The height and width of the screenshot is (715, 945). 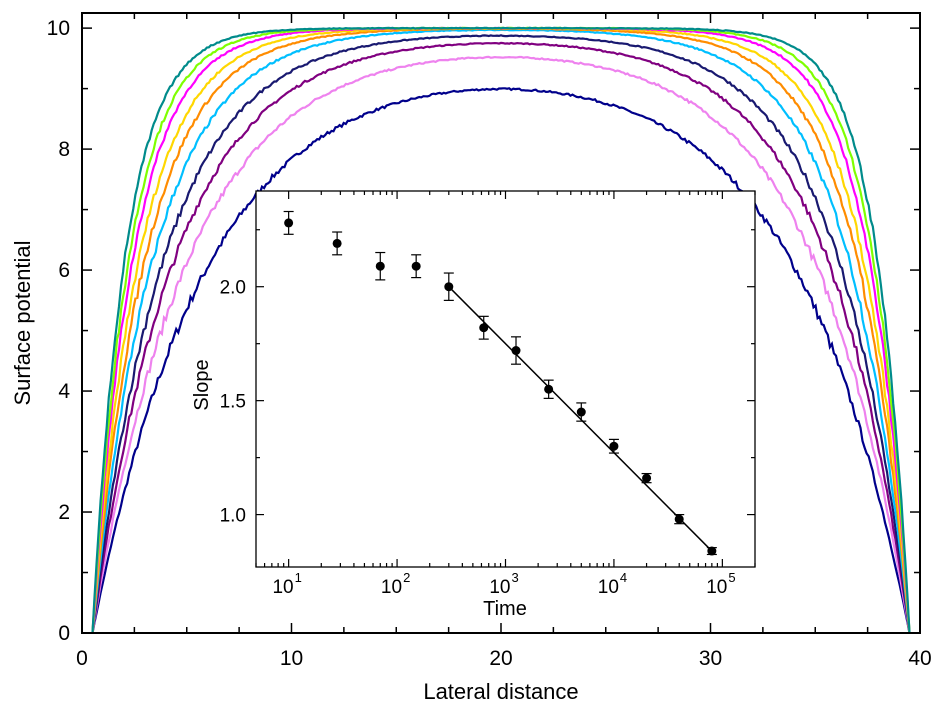 What do you see at coordinates (233, 516) in the screenshot?
I see `inset-y-tick-label: 1.0` at bounding box center [233, 516].